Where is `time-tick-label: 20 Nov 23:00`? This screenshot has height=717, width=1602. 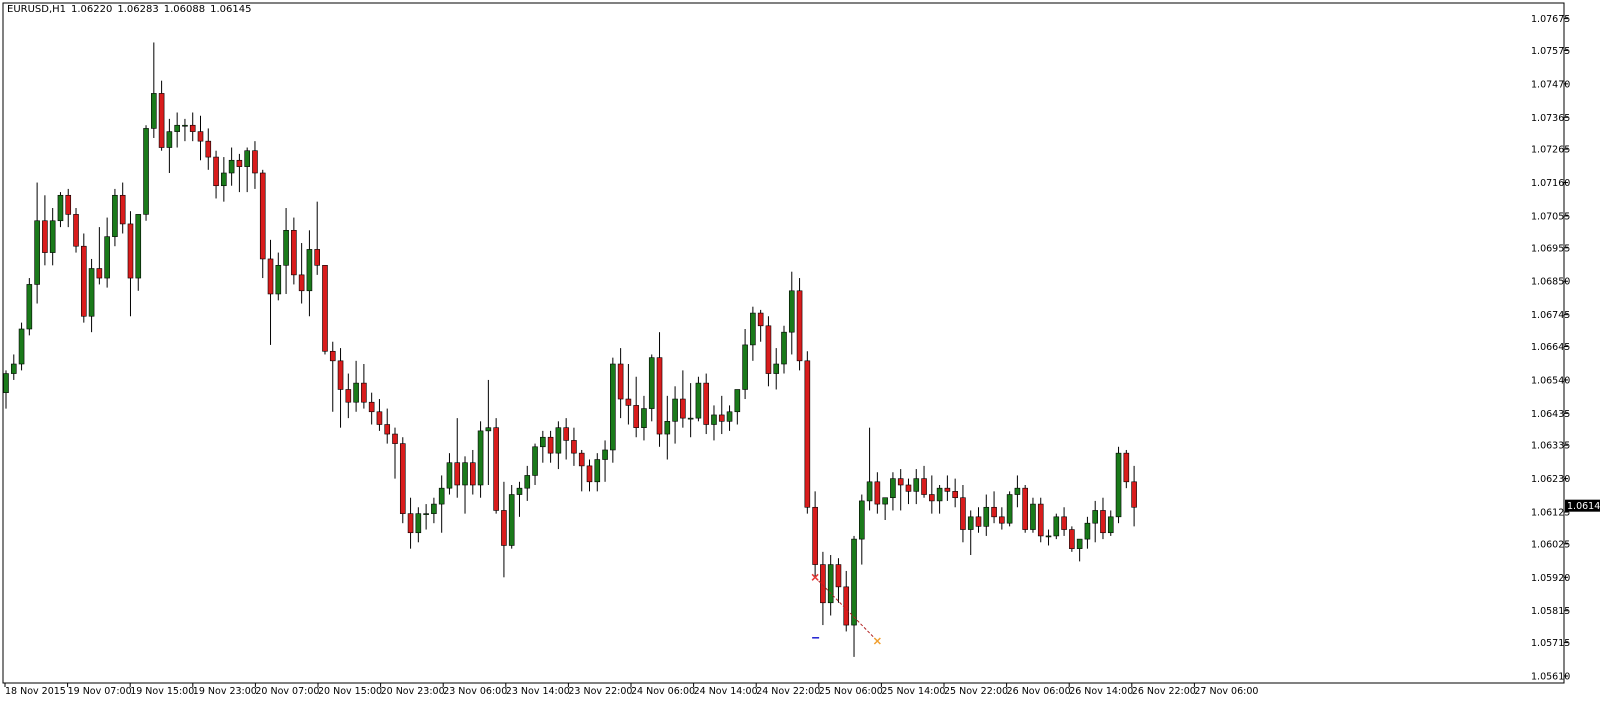
time-tick-label: 20 Nov 23:00 is located at coordinates (413, 691).